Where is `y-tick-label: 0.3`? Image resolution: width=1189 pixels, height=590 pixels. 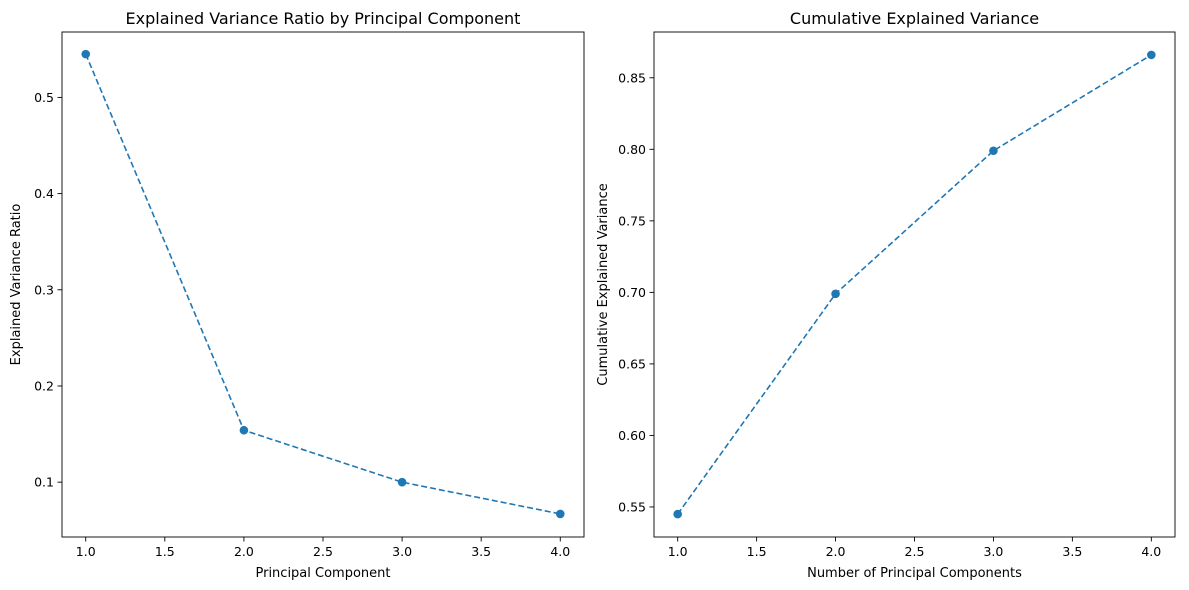 y-tick-label: 0.3 is located at coordinates (44, 289).